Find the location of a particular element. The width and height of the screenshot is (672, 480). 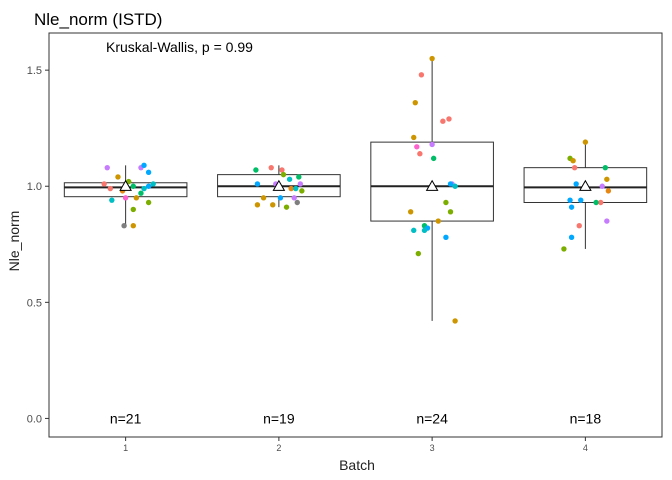

y-tick-label: 0.0 is located at coordinates (34, 419).